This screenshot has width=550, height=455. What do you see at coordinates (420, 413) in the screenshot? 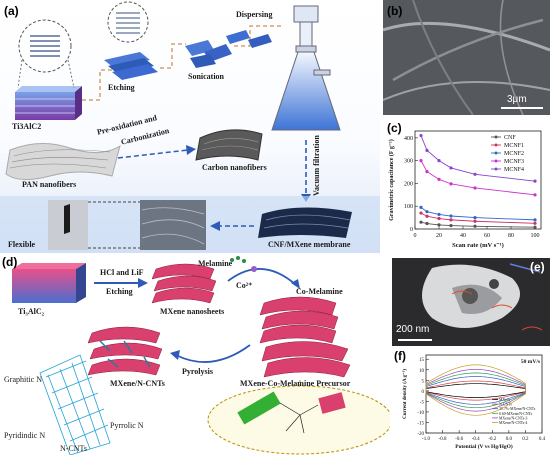
I see `y-tick-label: -10` at bounding box center [420, 413].